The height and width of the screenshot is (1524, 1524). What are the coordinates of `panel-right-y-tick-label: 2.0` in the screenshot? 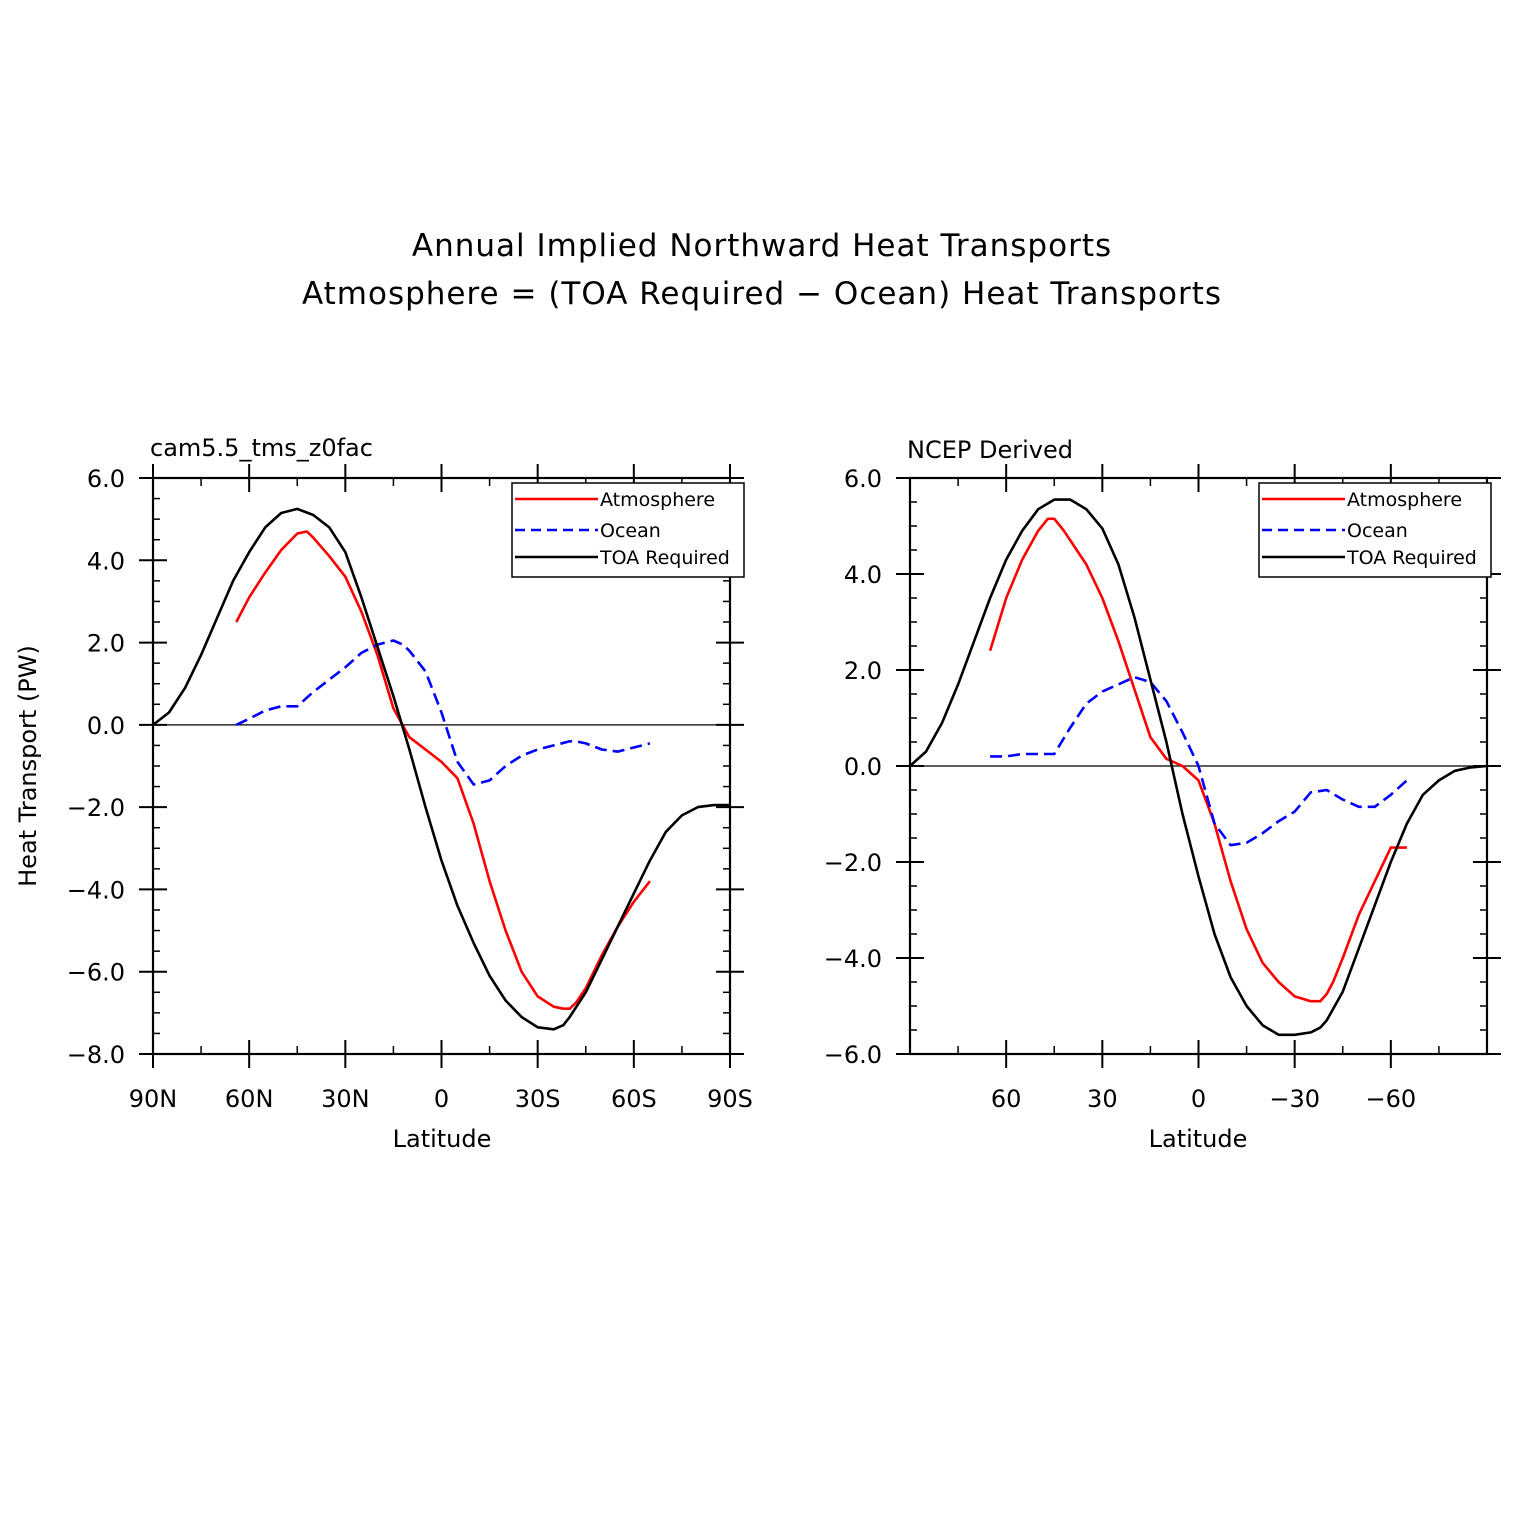 It's located at (863, 671).